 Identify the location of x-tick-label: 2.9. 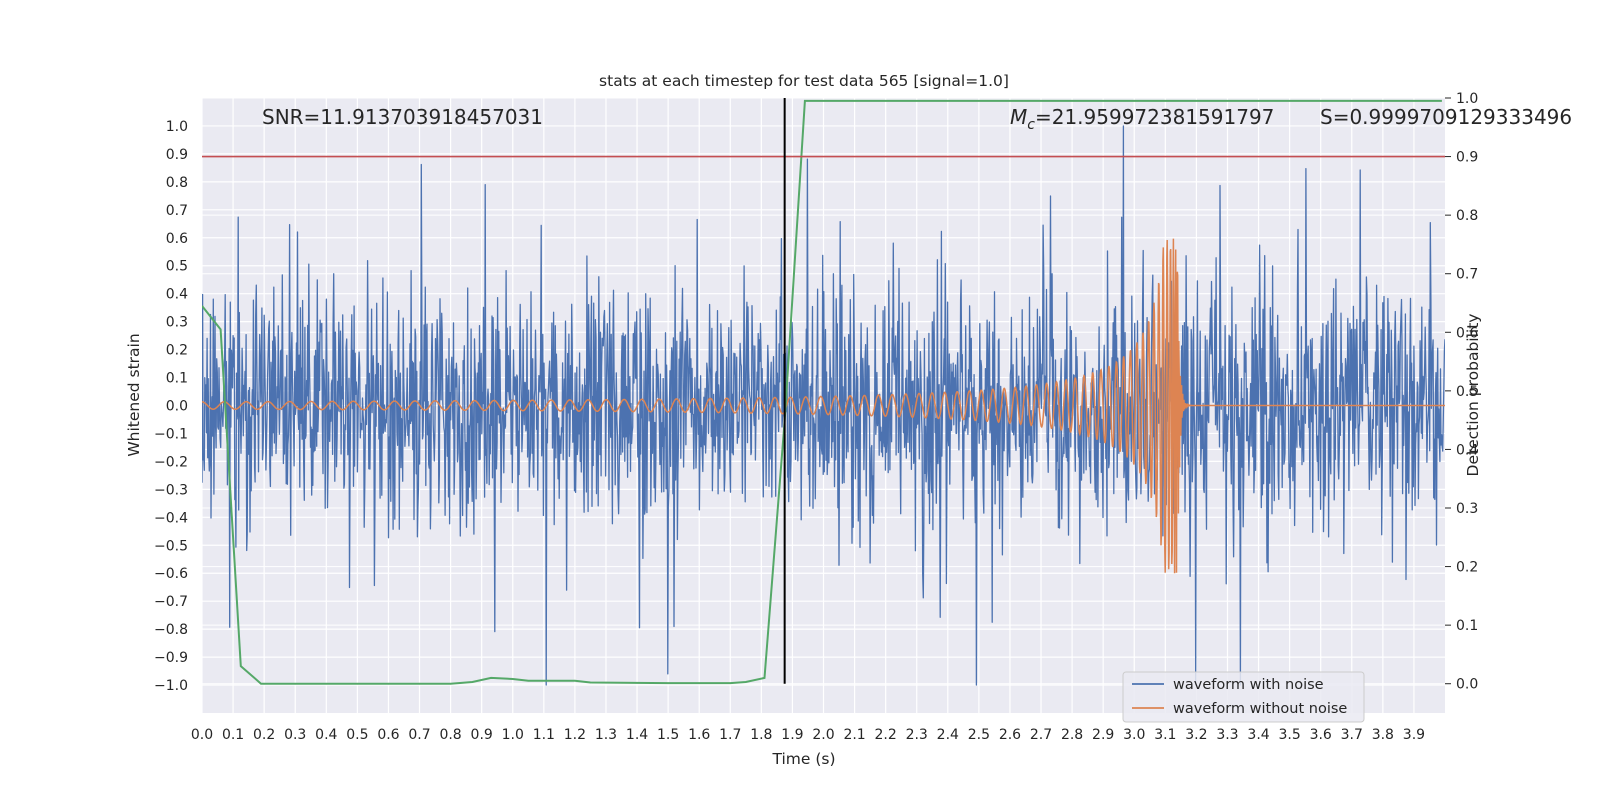
(1103, 735).